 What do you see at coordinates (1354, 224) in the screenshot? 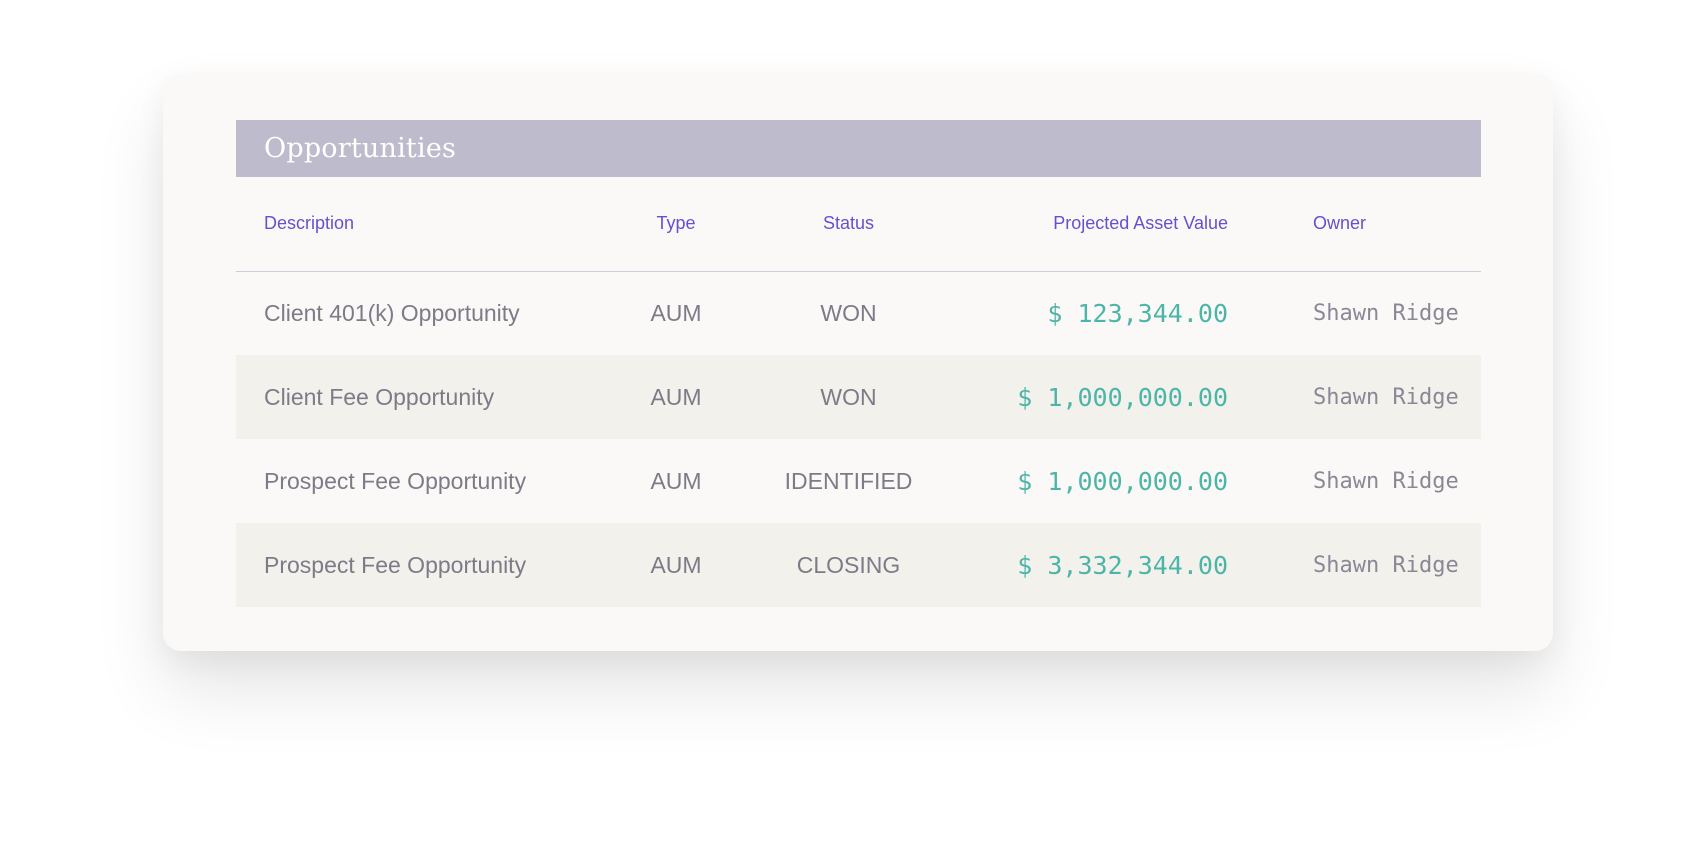
I see `column-header-owner: Owner` at bounding box center [1354, 224].